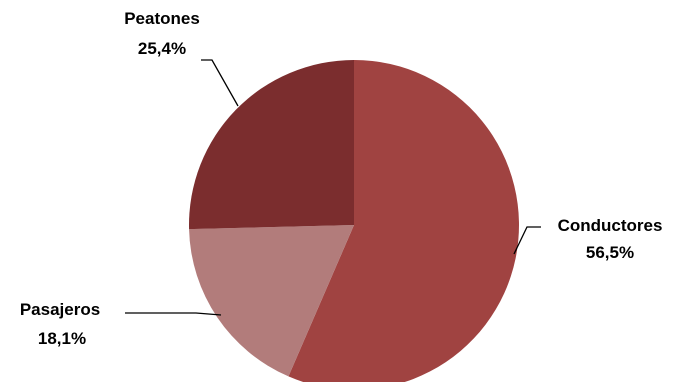 This screenshot has width=683, height=387. I want to click on slice-value-conductores: 56,5%, so click(610, 252).